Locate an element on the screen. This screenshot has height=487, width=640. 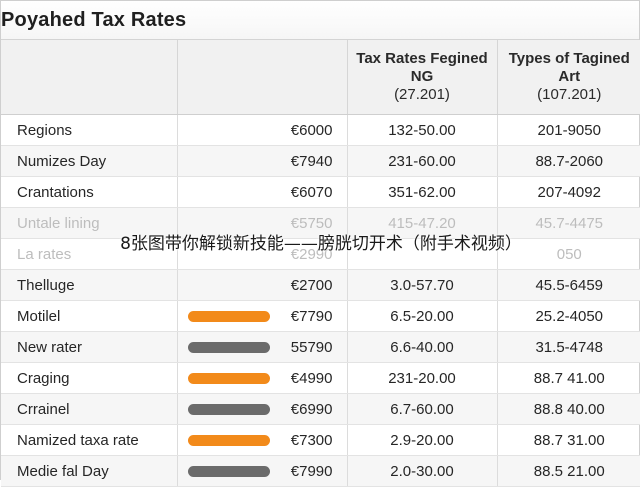
amount-value: €2990 is located at coordinates (312, 254).